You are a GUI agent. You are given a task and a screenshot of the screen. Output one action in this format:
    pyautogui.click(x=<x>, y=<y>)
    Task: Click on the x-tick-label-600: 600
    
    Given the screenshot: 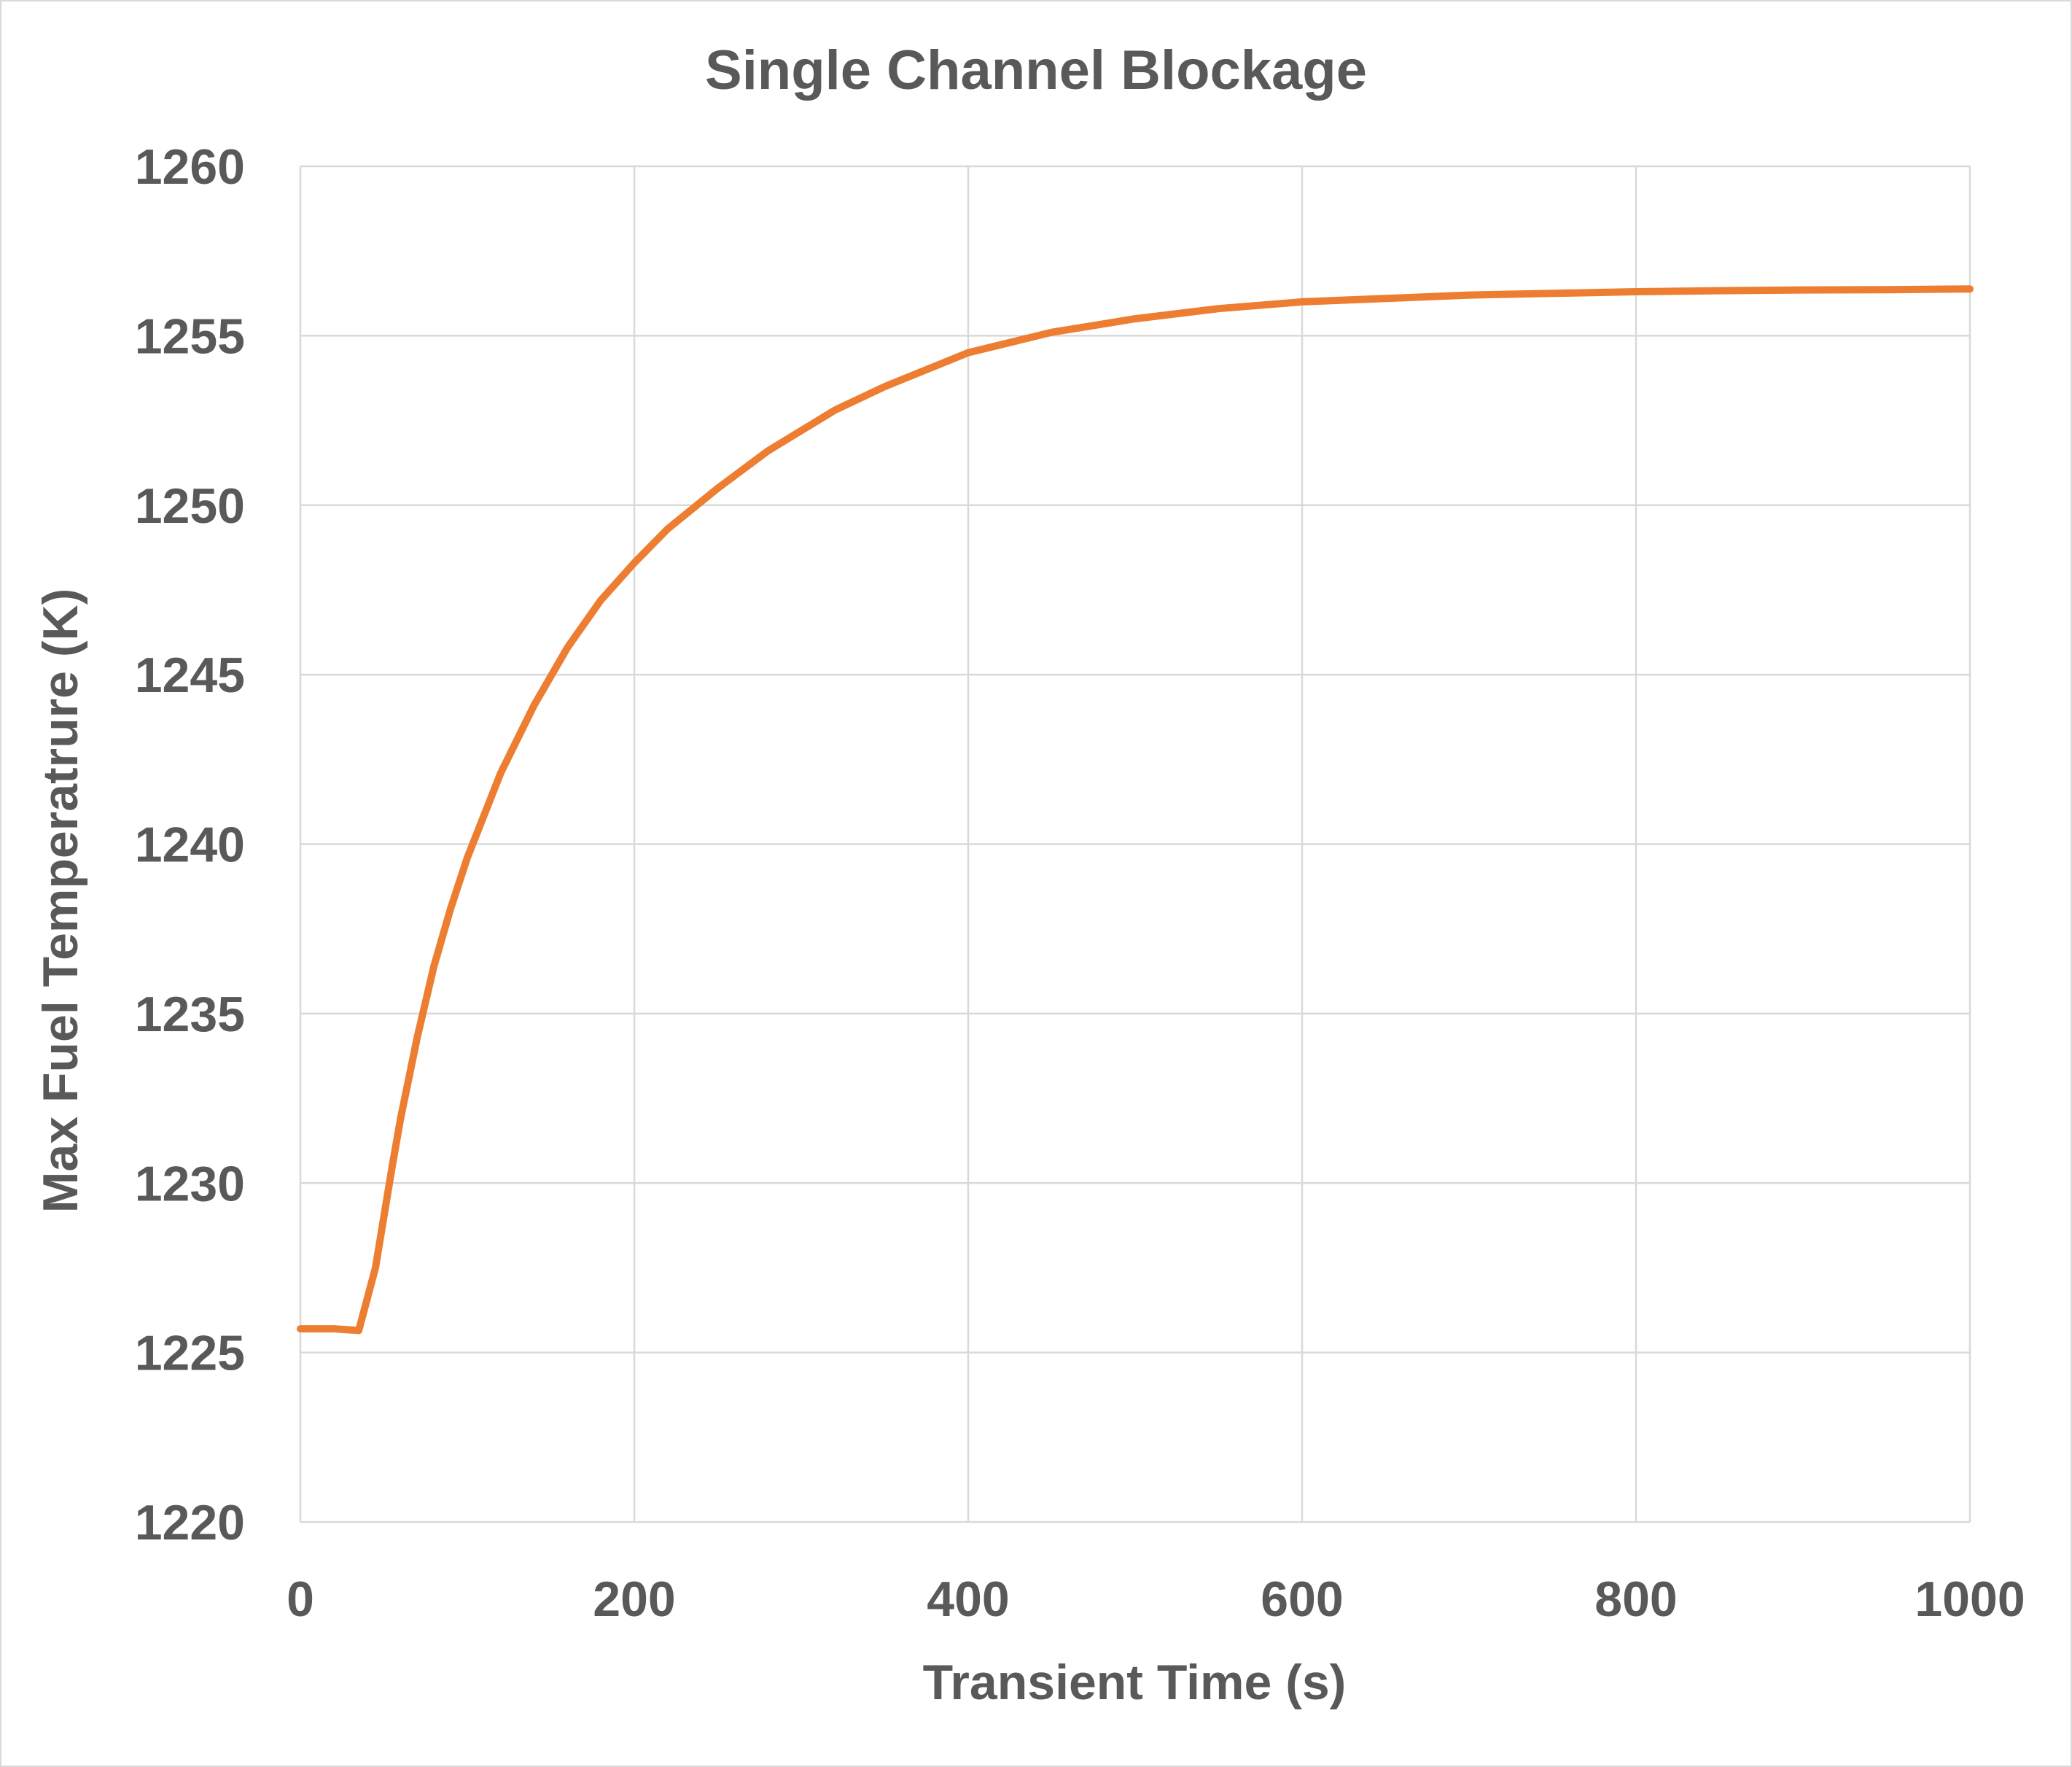 What is the action you would take?
    pyautogui.click(x=1302, y=1599)
    